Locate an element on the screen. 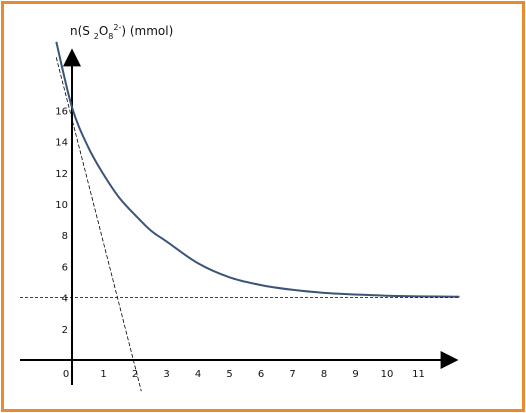 The width and height of the screenshot is (526, 413). x-tick-label: 1 is located at coordinates (103, 374).